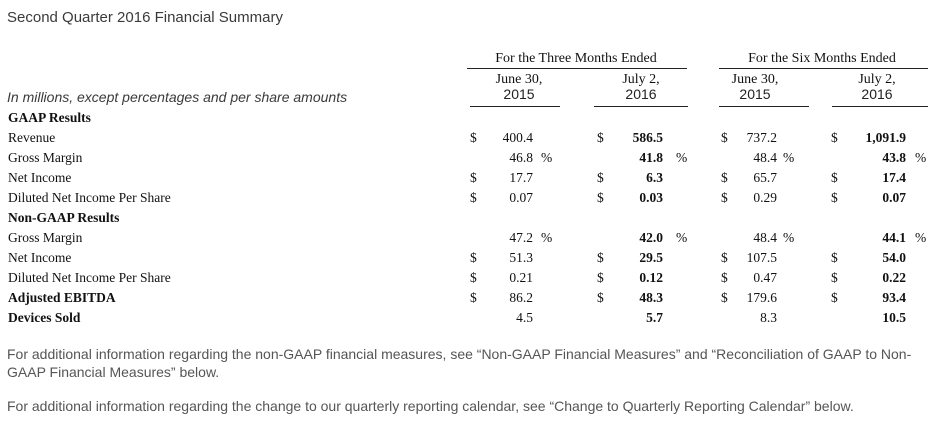 The image size is (932, 441). Describe the element at coordinates (894, 157) in the screenshot. I see `cell-value: 43.8` at that location.